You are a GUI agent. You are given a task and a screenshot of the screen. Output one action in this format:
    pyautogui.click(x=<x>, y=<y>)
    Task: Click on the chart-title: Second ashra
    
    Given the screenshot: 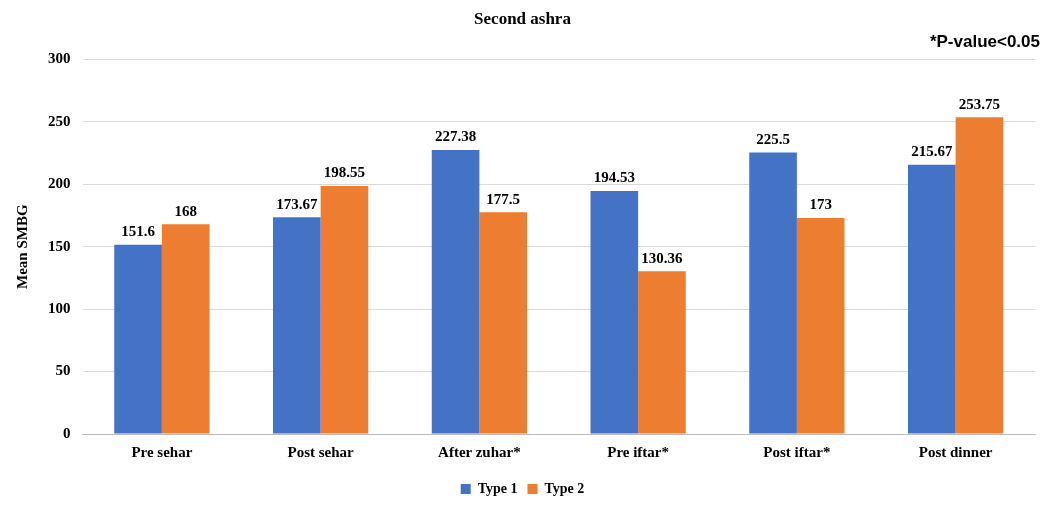 What is the action you would take?
    pyautogui.click(x=523, y=18)
    